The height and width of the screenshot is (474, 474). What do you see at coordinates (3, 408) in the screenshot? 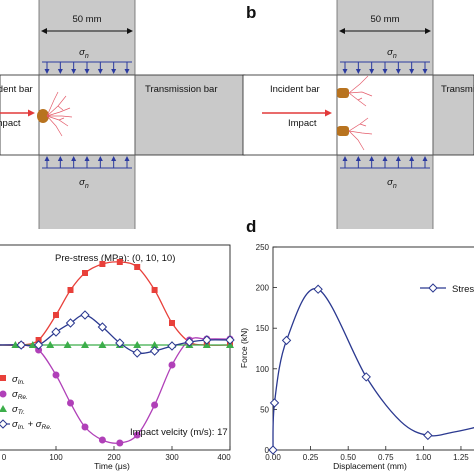
I see `legend-marker-sigma-tr` at bounding box center [3, 408].